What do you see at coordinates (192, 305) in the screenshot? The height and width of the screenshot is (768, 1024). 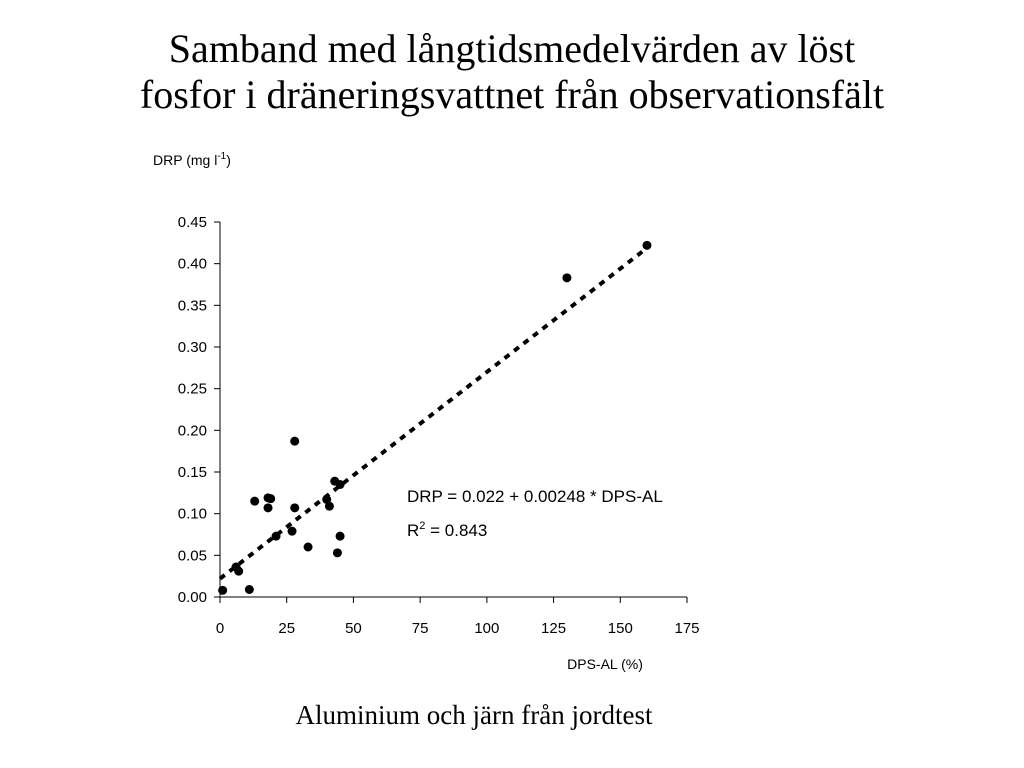 I see `y-tick-label: 0.35` at bounding box center [192, 305].